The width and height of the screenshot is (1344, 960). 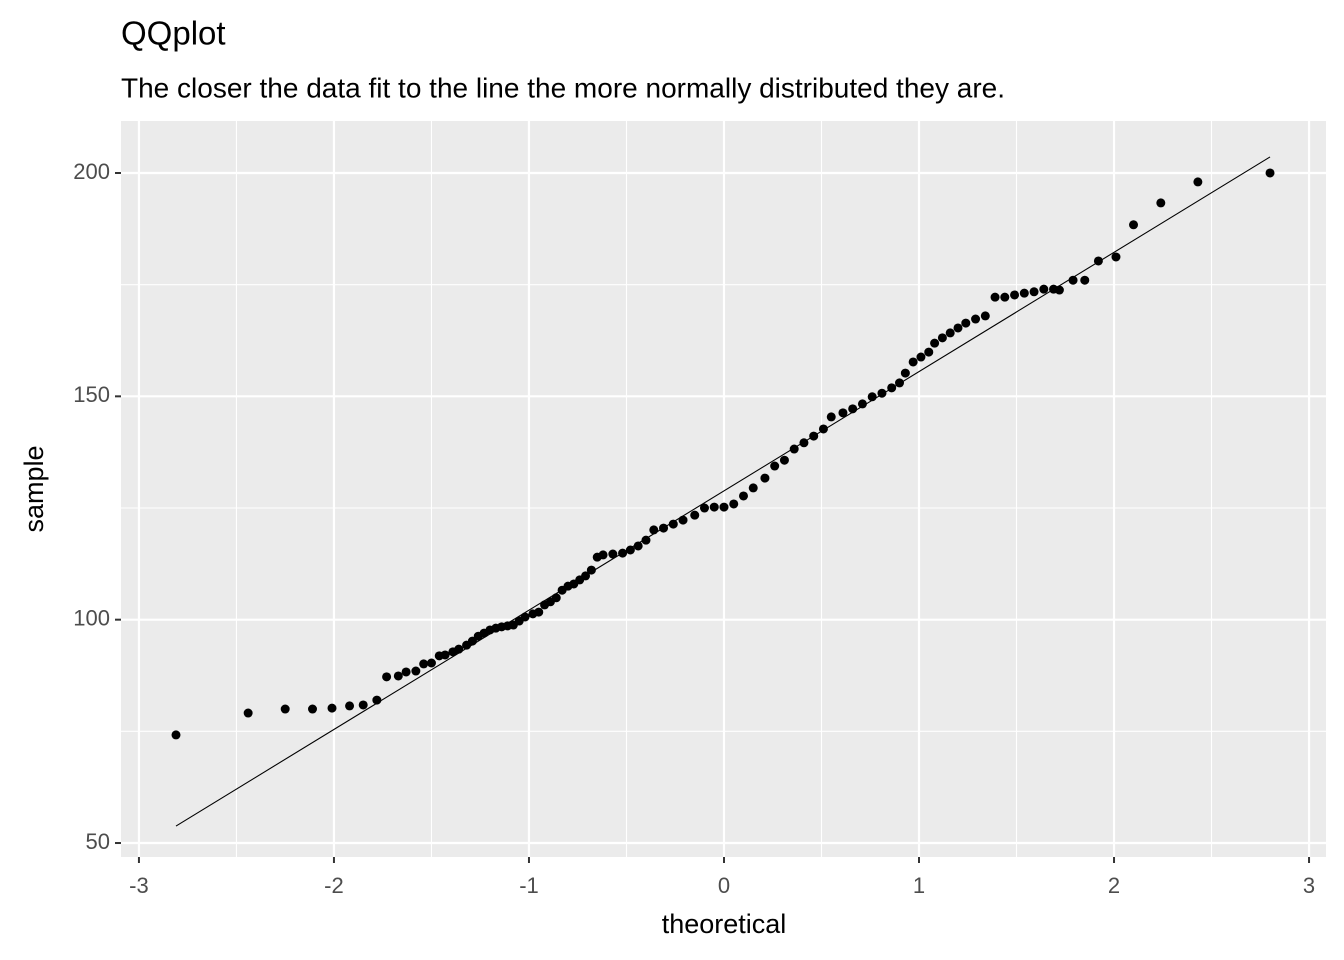 I want to click on x-axis-title: theoretical, so click(x=724, y=924).